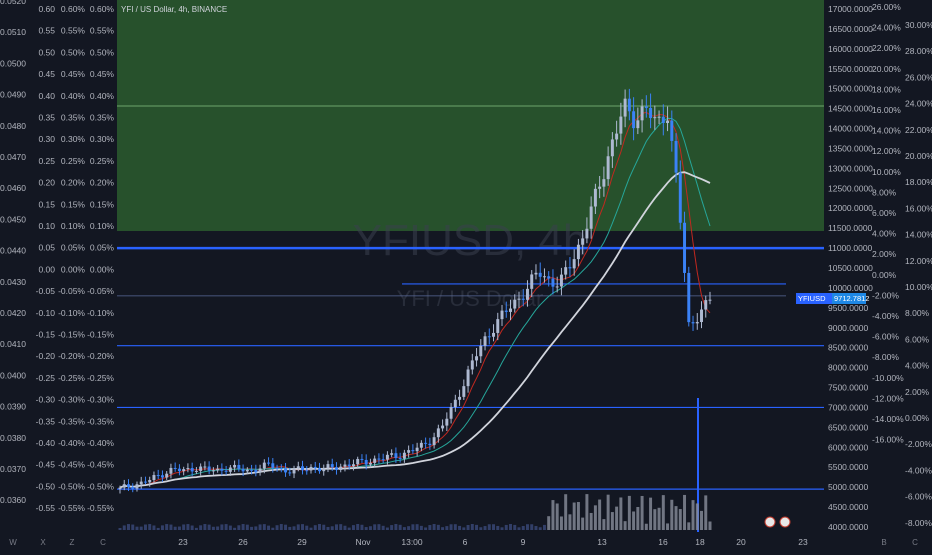 This screenshot has width=932, height=555. Describe the element at coordinates (13, 188) in the screenshot. I see `left-scale-label: 0.0460` at that location.